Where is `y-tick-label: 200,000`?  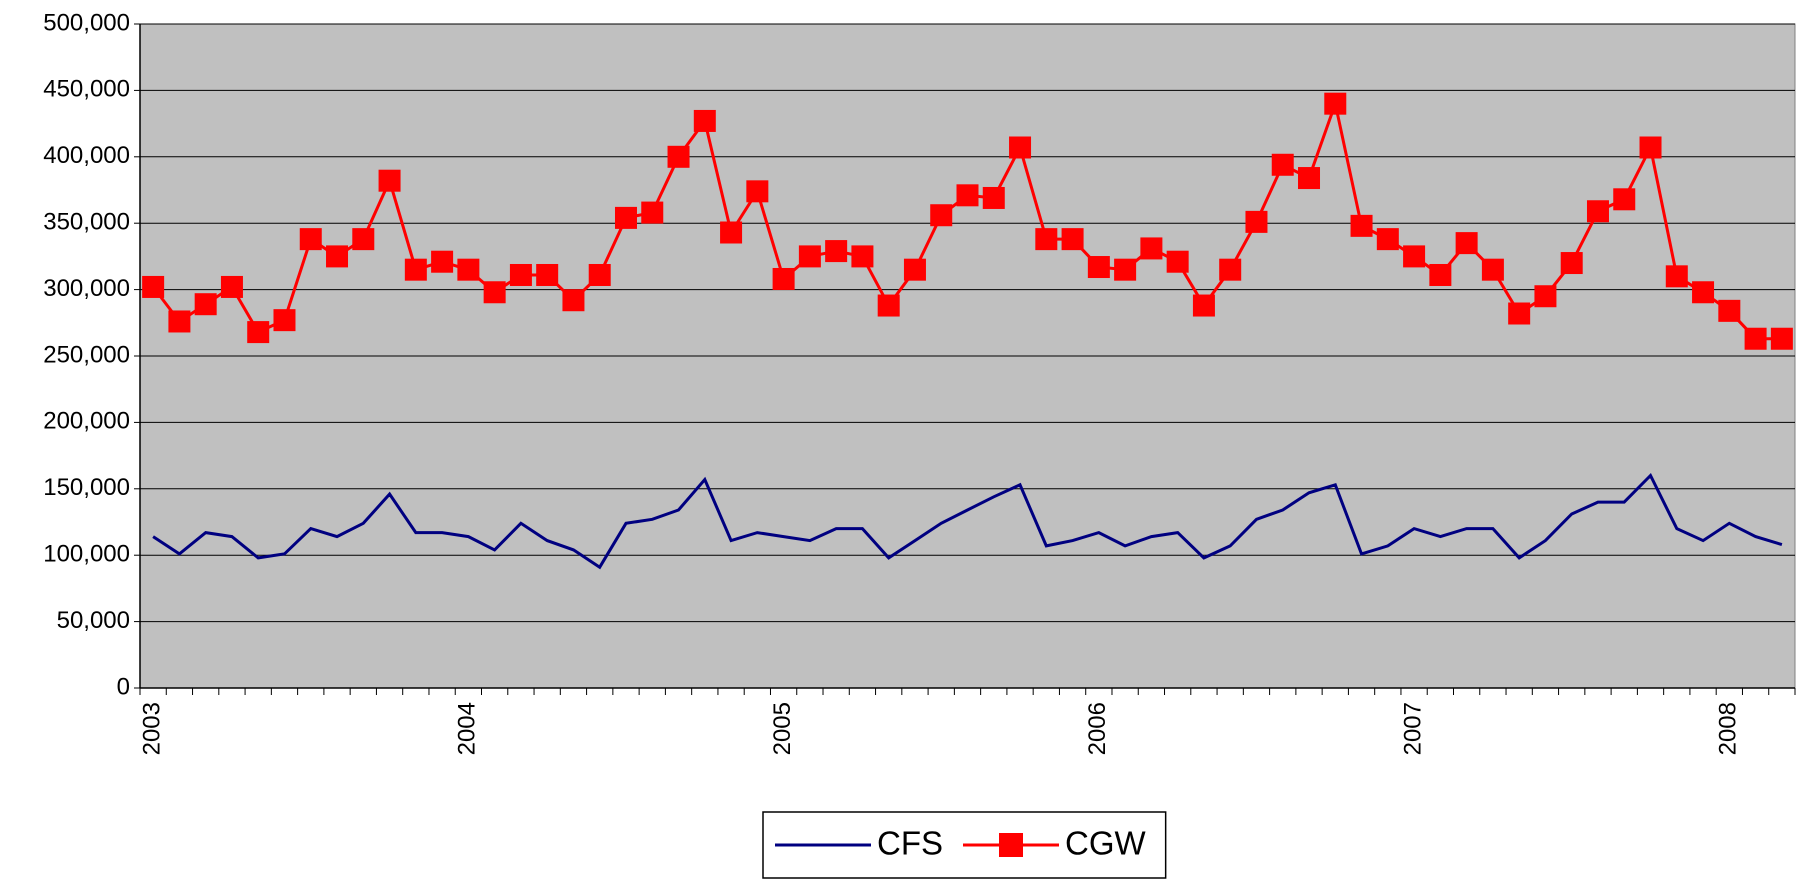 y-tick-label: 200,000 is located at coordinates (86, 421).